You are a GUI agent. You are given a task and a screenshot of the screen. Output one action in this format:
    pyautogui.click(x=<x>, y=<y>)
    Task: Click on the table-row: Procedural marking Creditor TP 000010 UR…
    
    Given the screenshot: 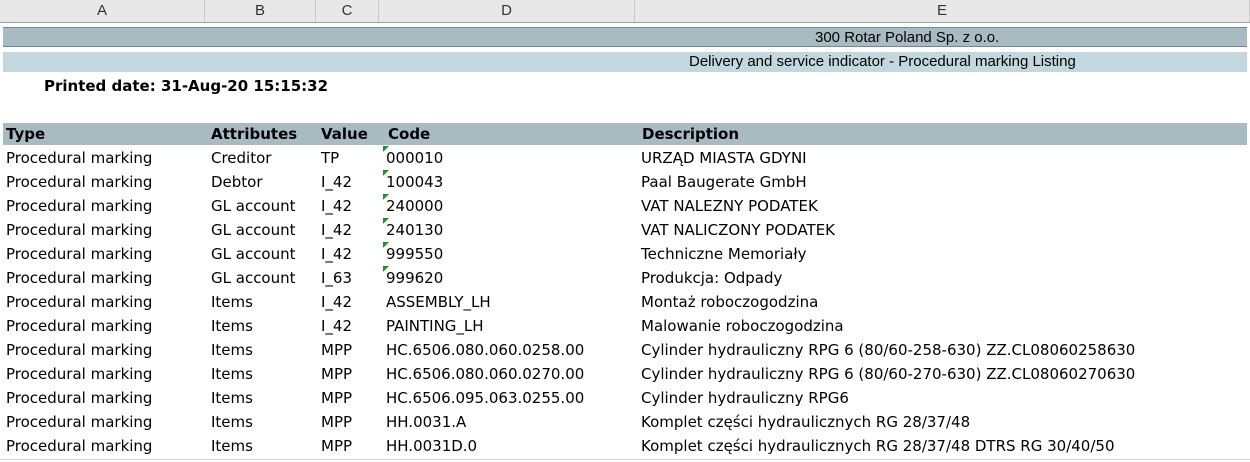 What is the action you would take?
    pyautogui.click(x=625, y=158)
    